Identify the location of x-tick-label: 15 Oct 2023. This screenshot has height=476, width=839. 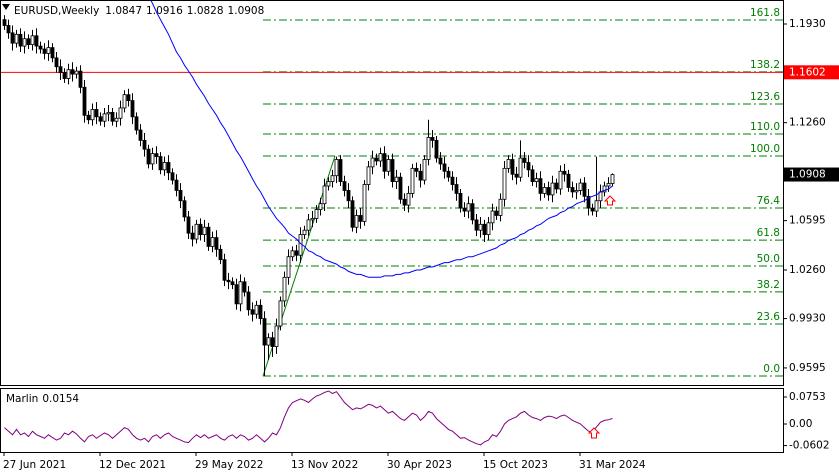
(515, 465).